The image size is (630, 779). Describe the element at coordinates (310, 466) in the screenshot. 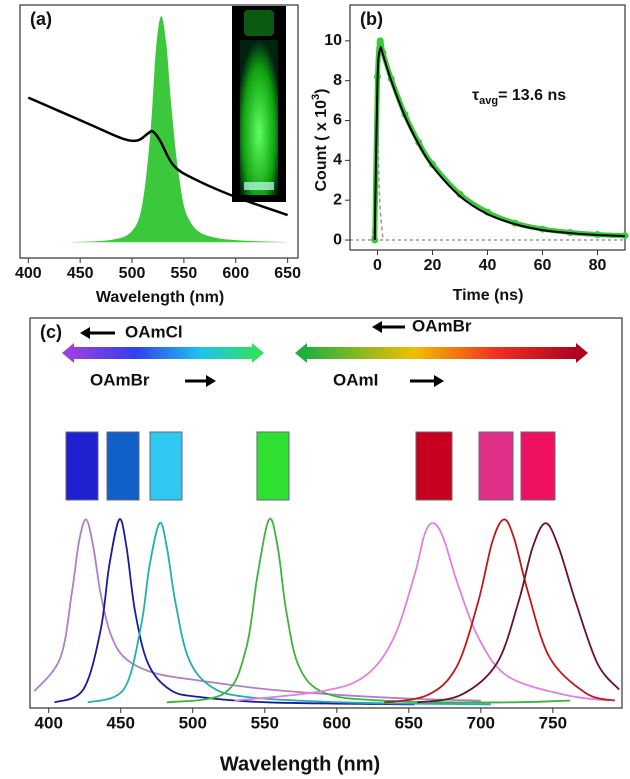

I see `cuvette-photos` at that location.